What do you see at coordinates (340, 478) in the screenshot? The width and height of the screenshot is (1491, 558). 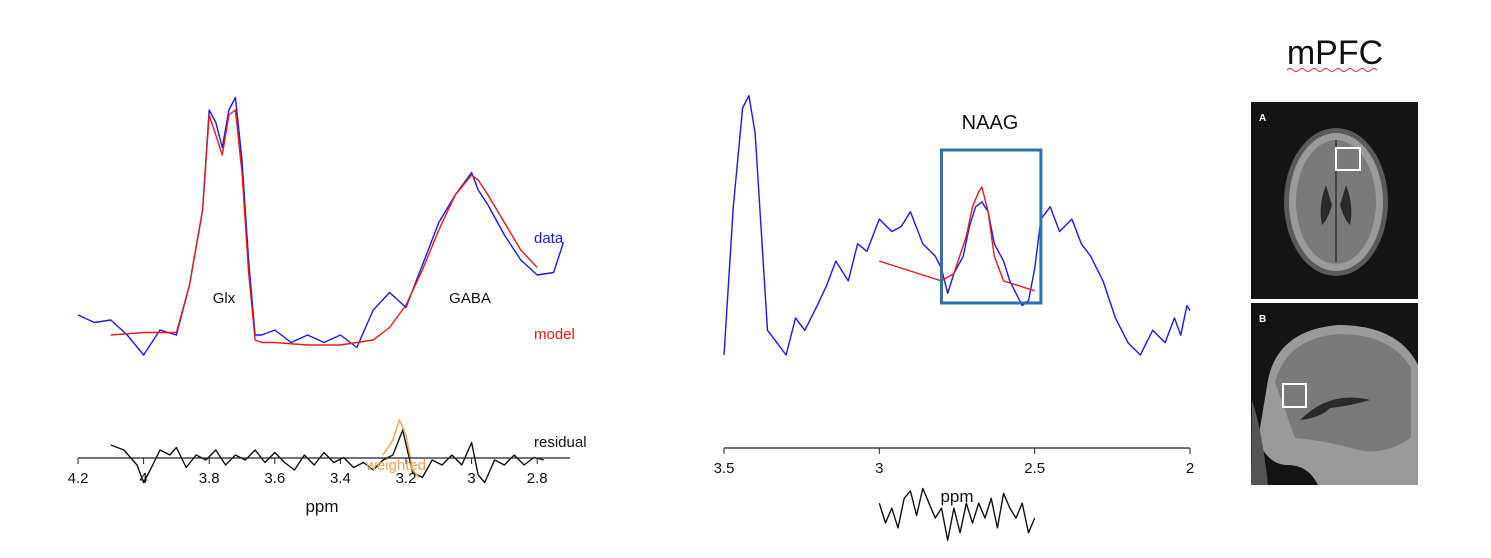 I see `x-tick-label: 3.4` at bounding box center [340, 478].